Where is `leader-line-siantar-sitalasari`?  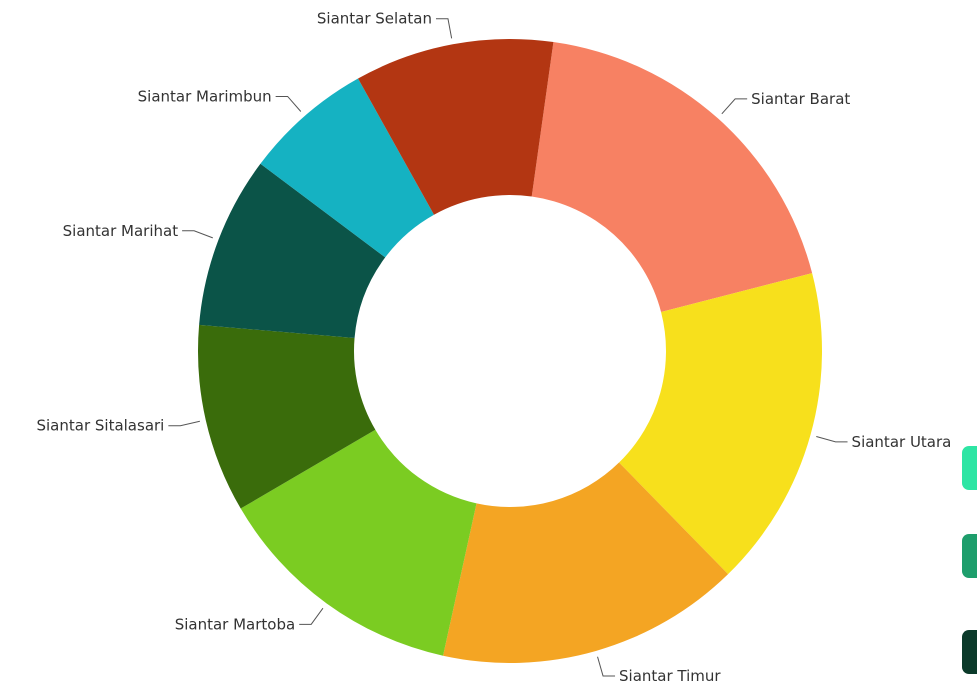
leader-line-siantar-sitalasari is located at coordinates (184, 423).